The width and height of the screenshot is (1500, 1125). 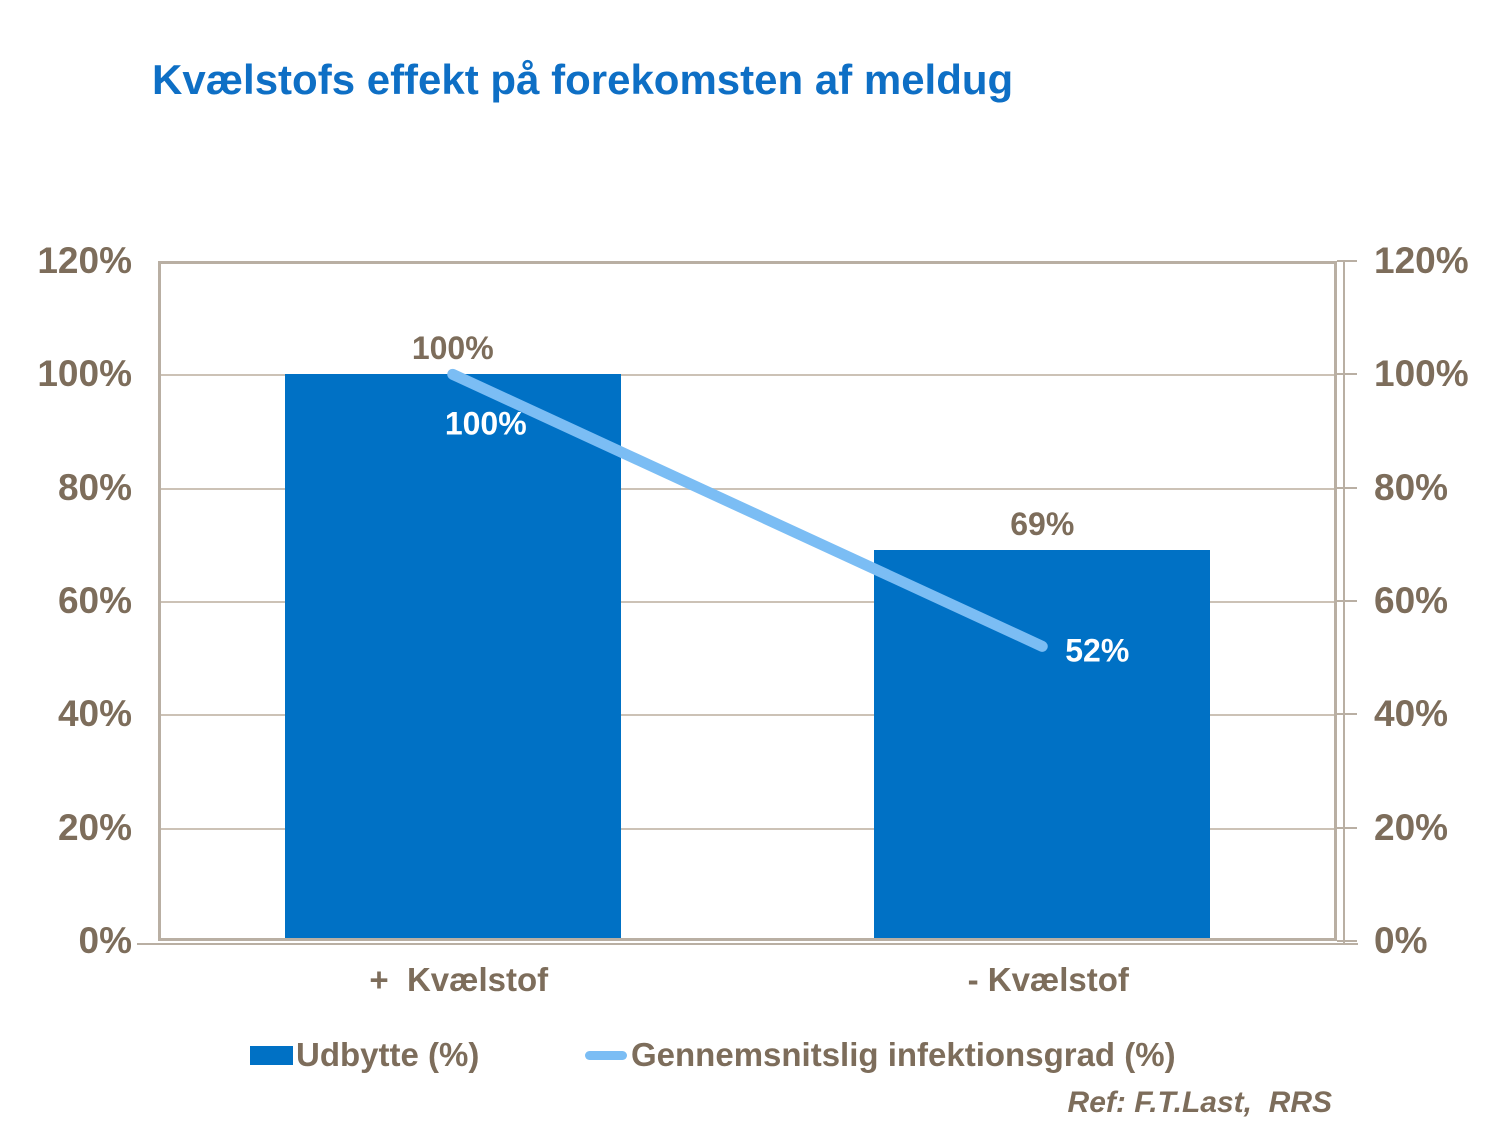 I want to click on y-tick-label-right: 40%, so click(x=1411, y=714).